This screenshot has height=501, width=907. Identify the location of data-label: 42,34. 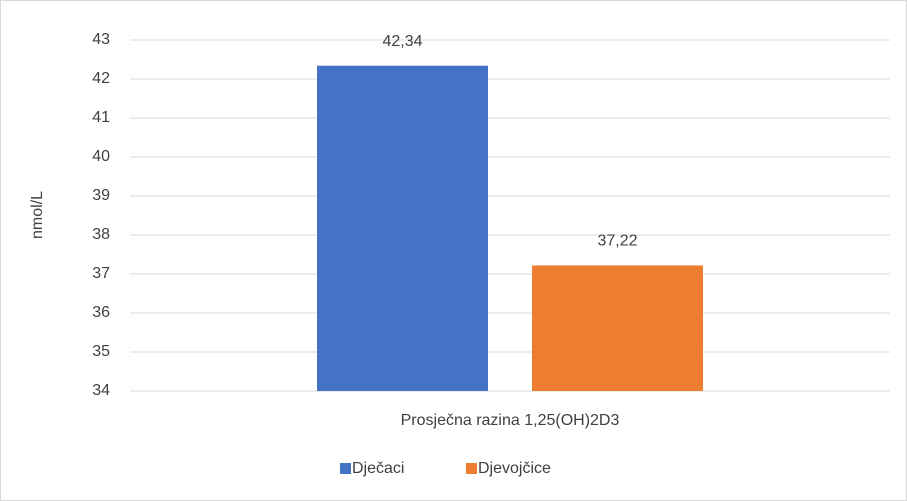
(402, 41).